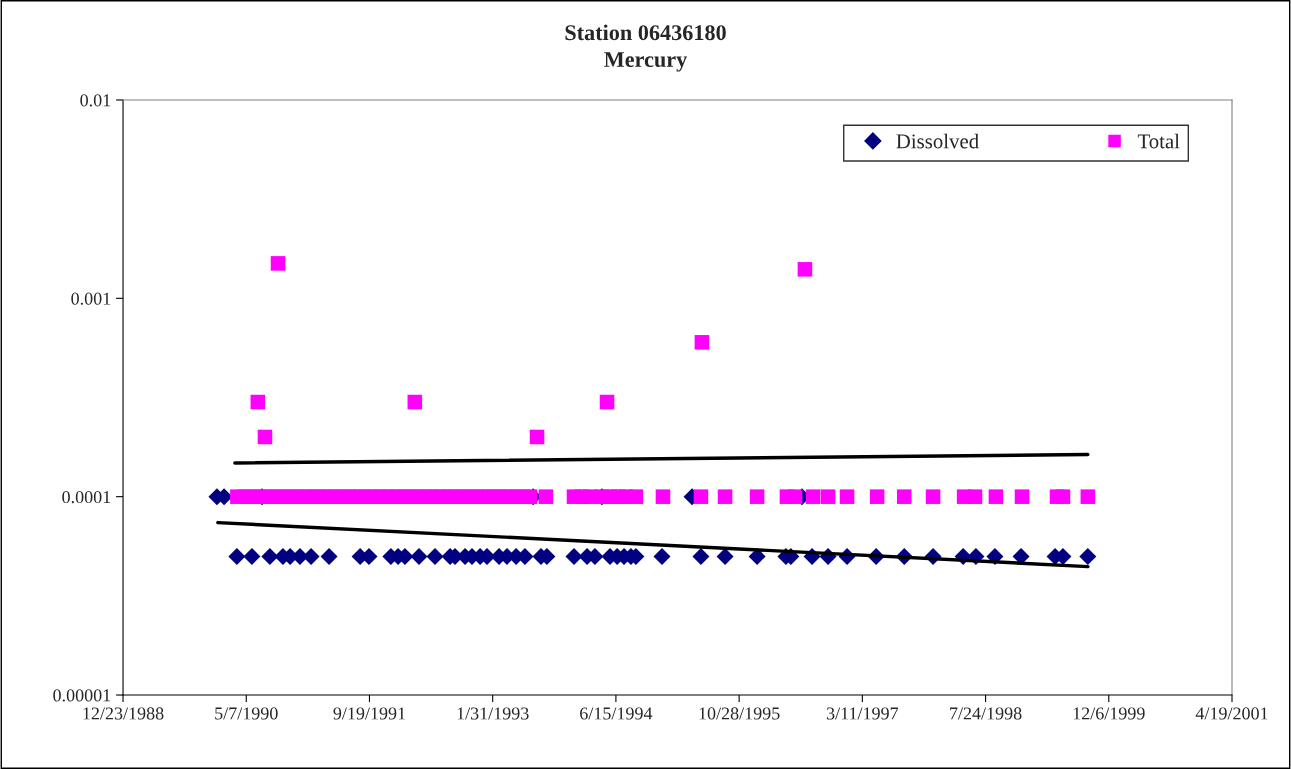 The height and width of the screenshot is (769, 1291). What do you see at coordinates (123, 713) in the screenshot?
I see `x-tick-label: 12/23/1988` at bounding box center [123, 713].